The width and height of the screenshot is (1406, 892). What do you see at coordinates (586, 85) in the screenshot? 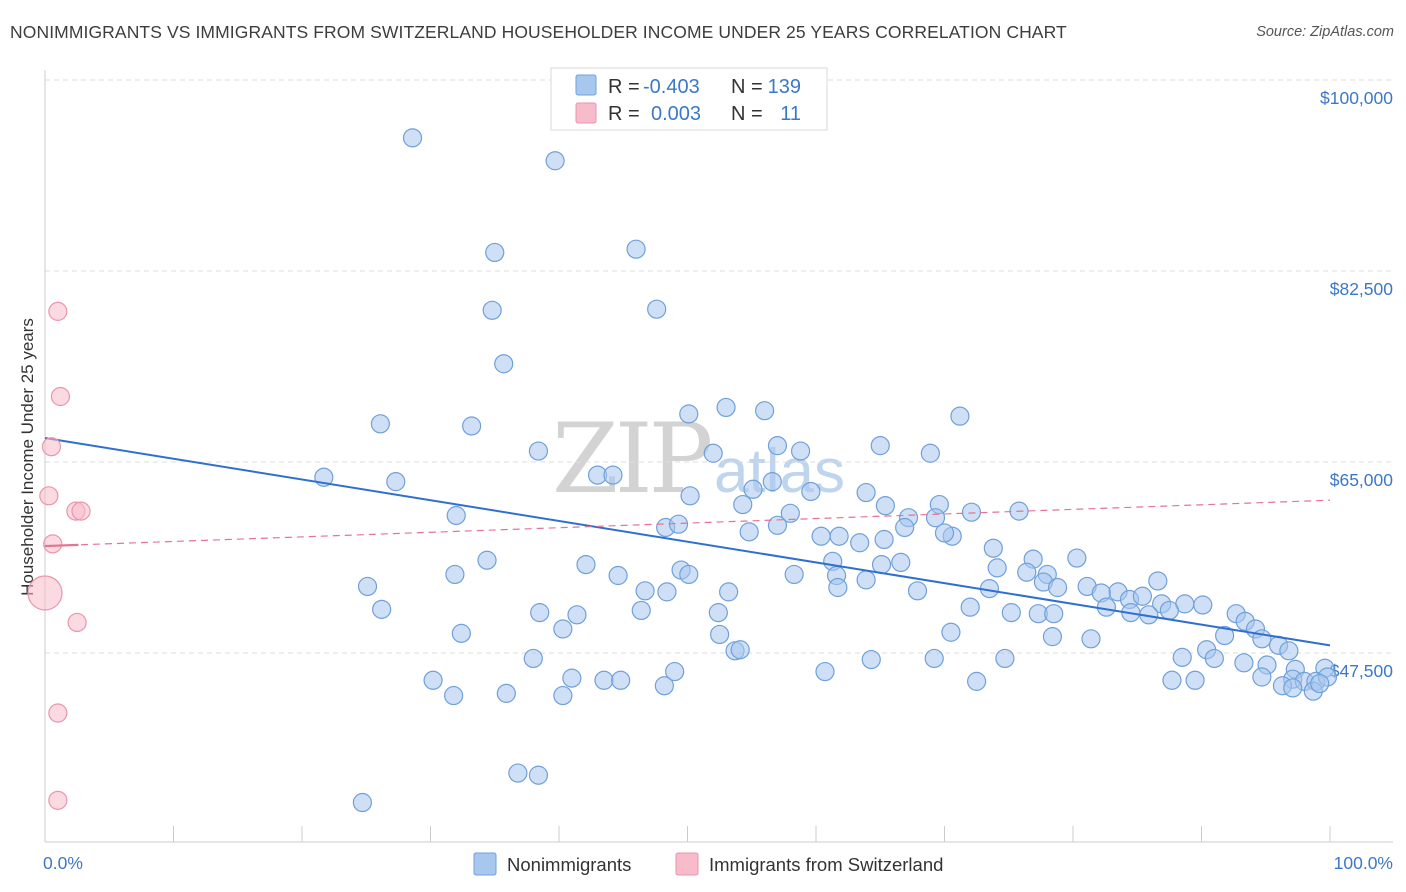
I see `legend-swatch-nonimmigrants` at bounding box center [586, 85].